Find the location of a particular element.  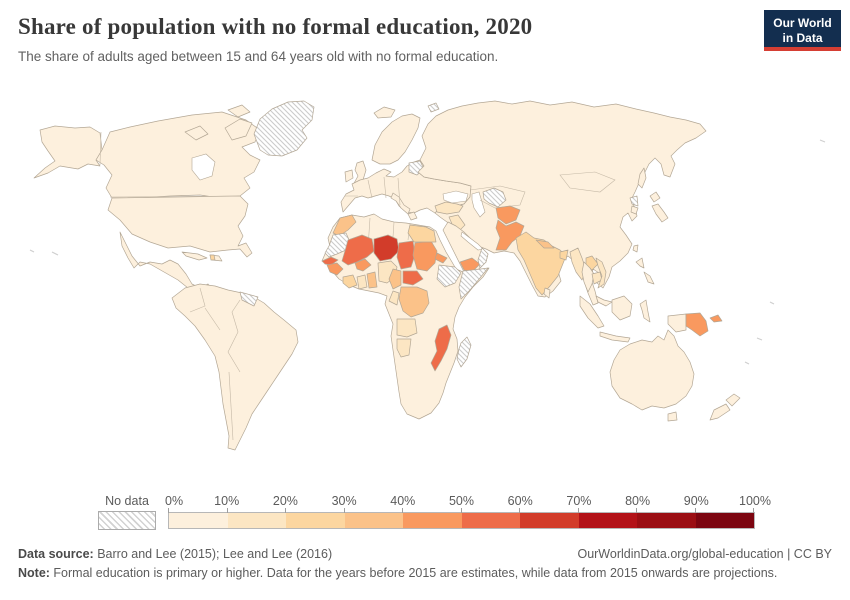

country-central-african-republic is located at coordinates (413, 278).